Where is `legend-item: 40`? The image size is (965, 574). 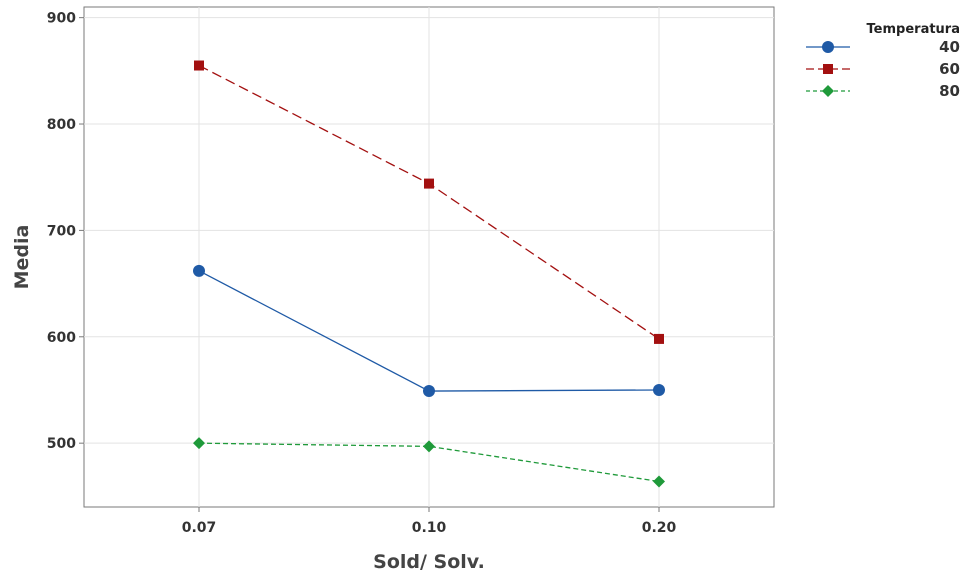
legend-item: 40 is located at coordinates (883, 47).